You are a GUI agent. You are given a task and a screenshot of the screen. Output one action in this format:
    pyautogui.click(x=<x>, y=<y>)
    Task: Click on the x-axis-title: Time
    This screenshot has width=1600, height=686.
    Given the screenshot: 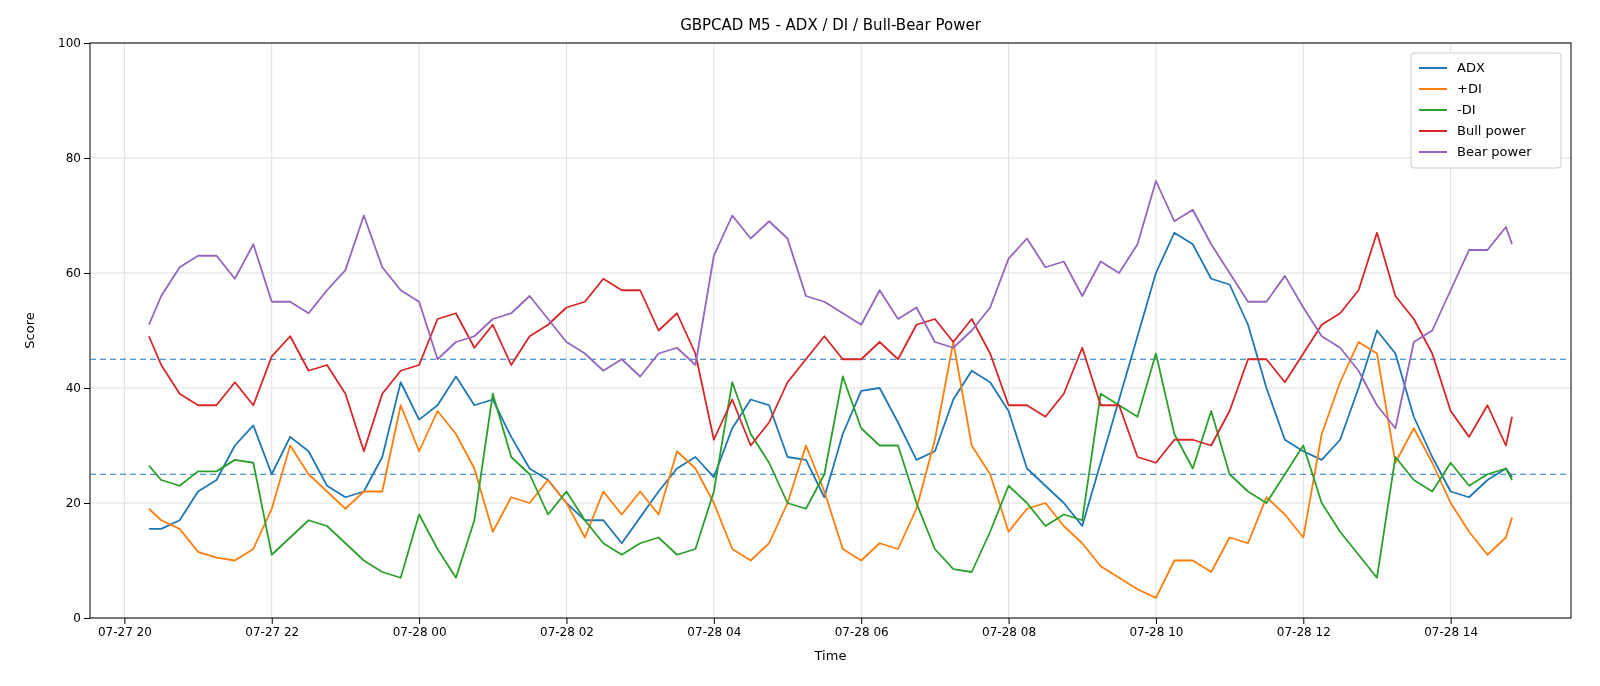 What is the action you would take?
    pyautogui.click(x=830, y=655)
    